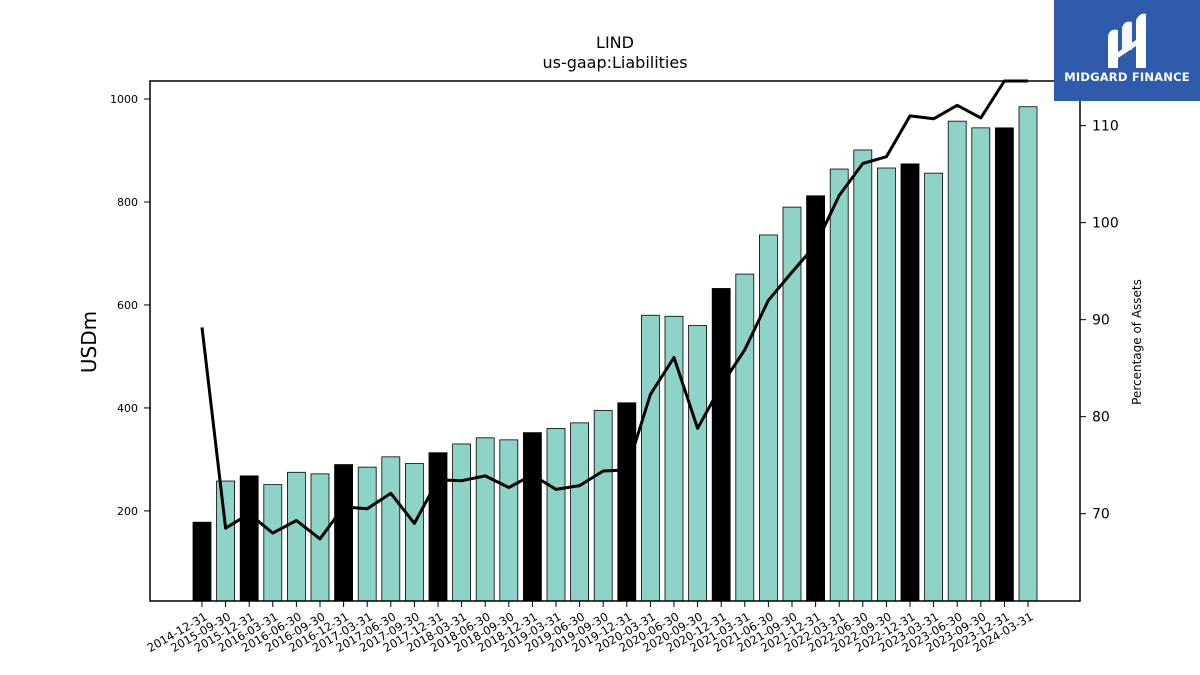 The image size is (1200, 675). Describe the element at coordinates (615, 42) in the screenshot. I see `chart-title: LIND` at that location.